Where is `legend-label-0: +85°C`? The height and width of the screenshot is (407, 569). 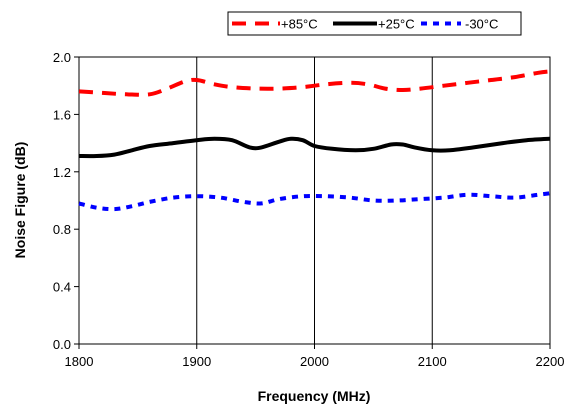
legend-label-0: +85°C is located at coordinates (299, 24).